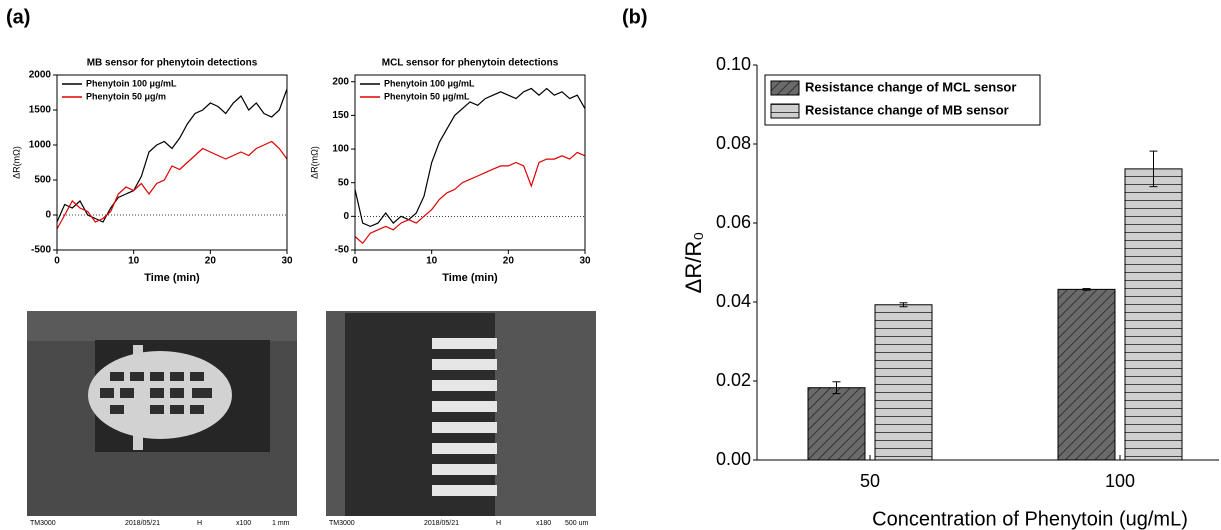  I want to click on y-tick-label: 0.02, so click(733, 380).